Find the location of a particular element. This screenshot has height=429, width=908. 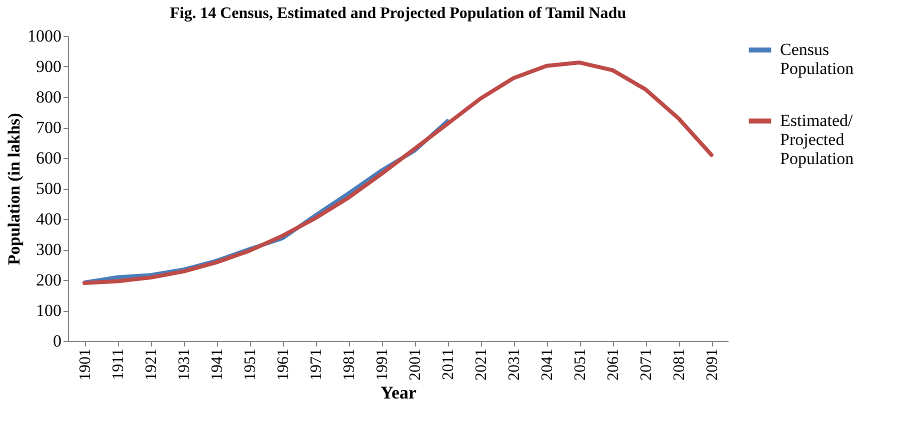

x-tick-label: 2051 is located at coordinates (580, 364).